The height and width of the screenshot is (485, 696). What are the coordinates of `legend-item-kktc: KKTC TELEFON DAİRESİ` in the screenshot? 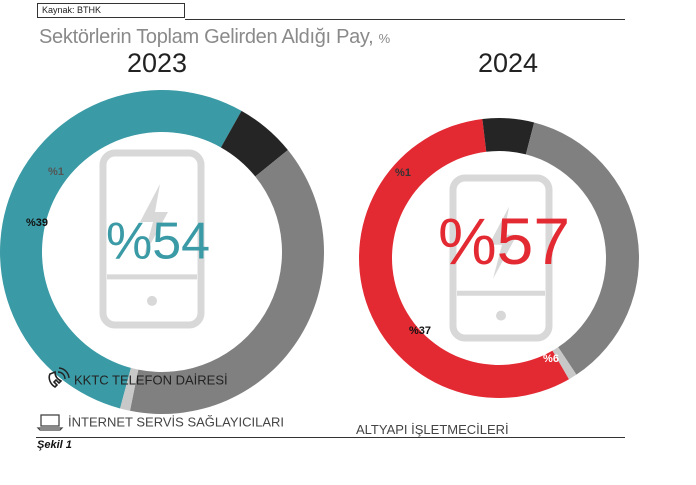 It's located at (136, 380).